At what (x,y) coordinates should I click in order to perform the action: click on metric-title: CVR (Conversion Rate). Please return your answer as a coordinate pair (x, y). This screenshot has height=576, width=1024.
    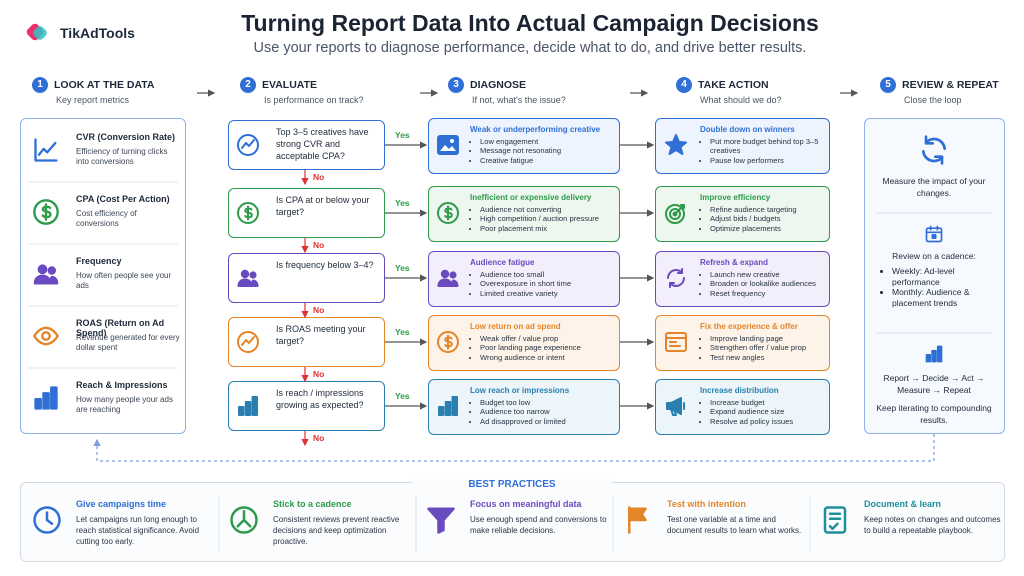
    Looking at the image, I should click on (126, 137).